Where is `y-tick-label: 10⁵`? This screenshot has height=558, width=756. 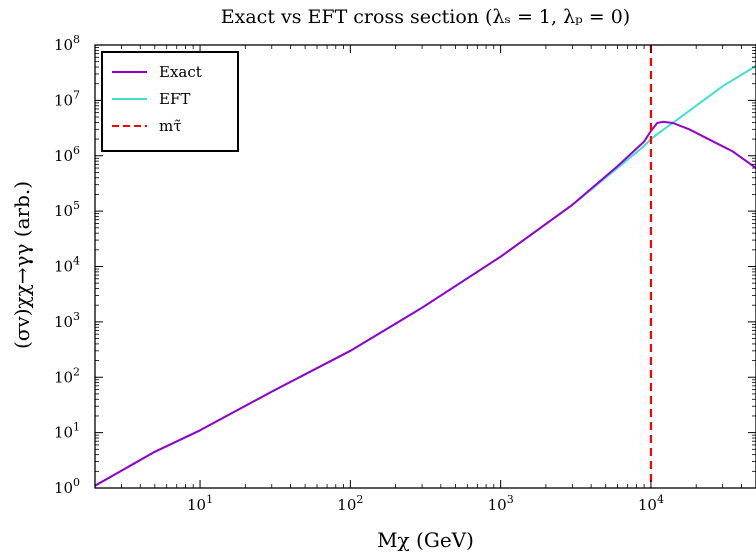
y-tick-label: 10⁵ is located at coordinates (67, 209).